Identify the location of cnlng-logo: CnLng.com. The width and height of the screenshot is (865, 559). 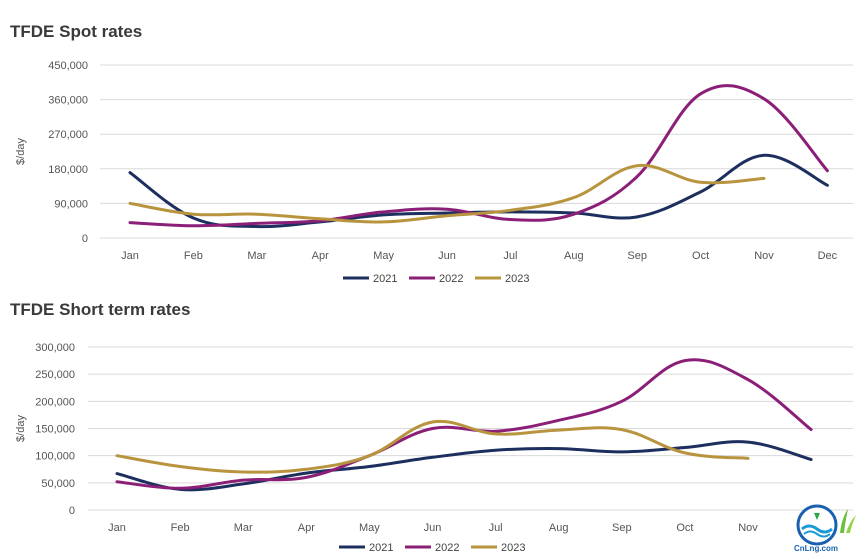
(825, 528).